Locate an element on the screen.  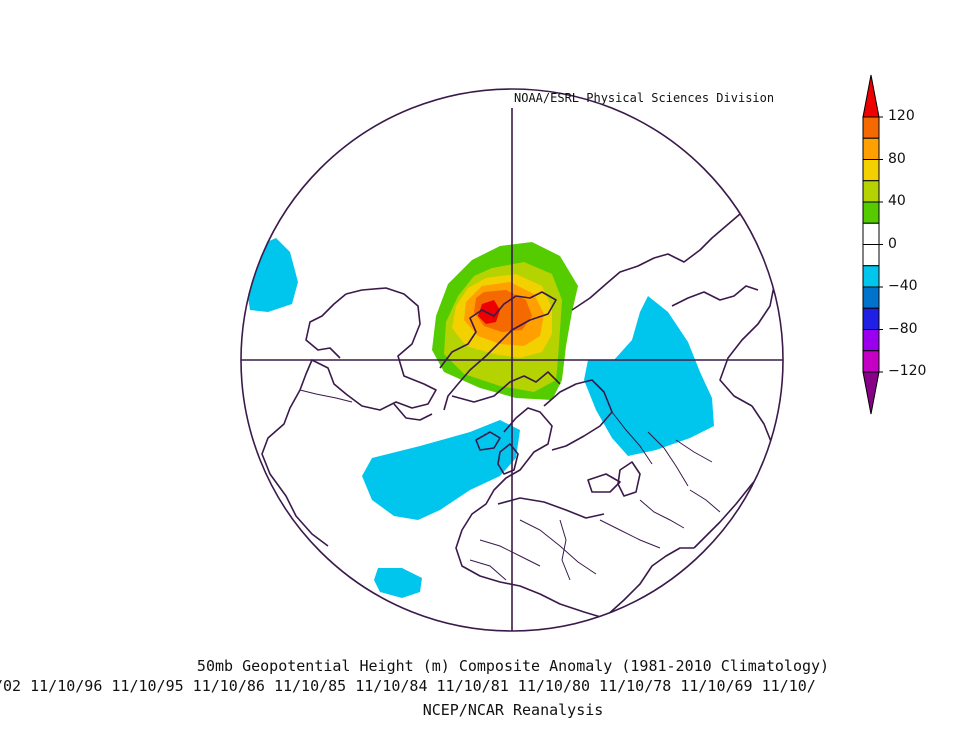
coastline-mediterranean is located at coordinates (551, 508).